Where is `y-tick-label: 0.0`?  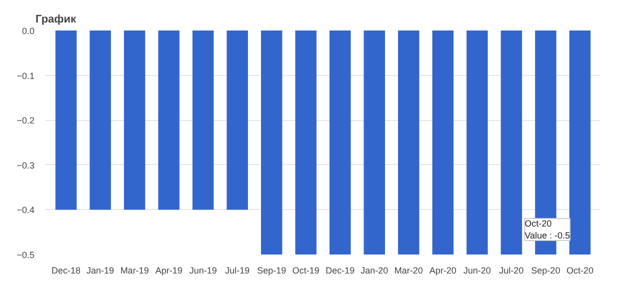
y-tick-label: 0.0 is located at coordinates (28, 31).